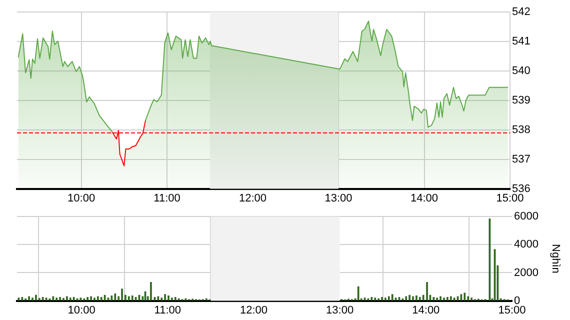  What do you see at coordinates (526, 216) in the screenshot?
I see `y-tick-label: 6000` at bounding box center [526, 216].